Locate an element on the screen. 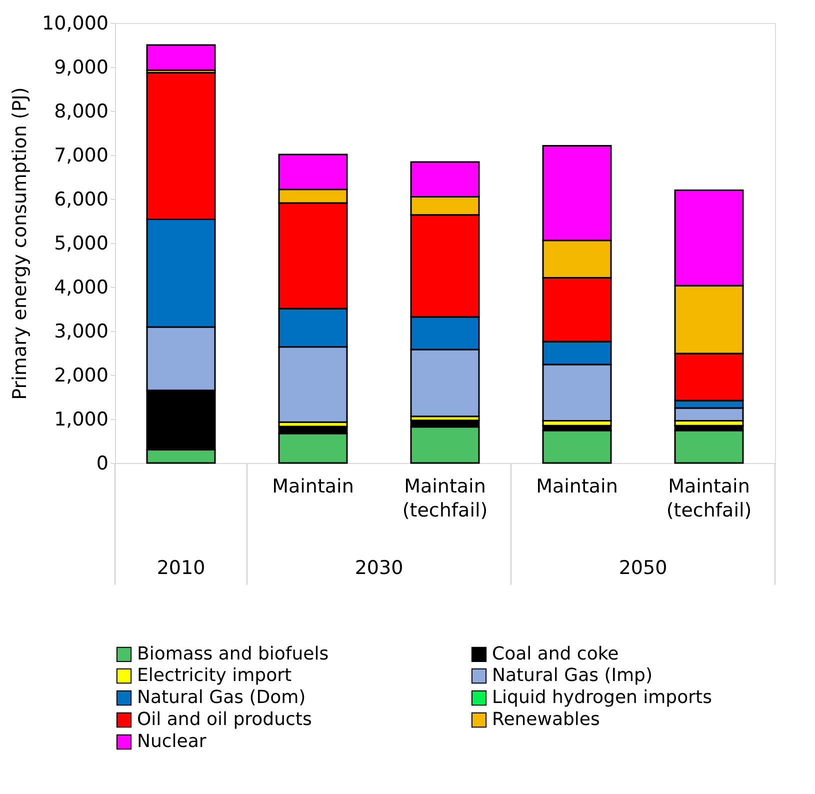  y-tick-label: 5,000 is located at coordinates (81, 243).